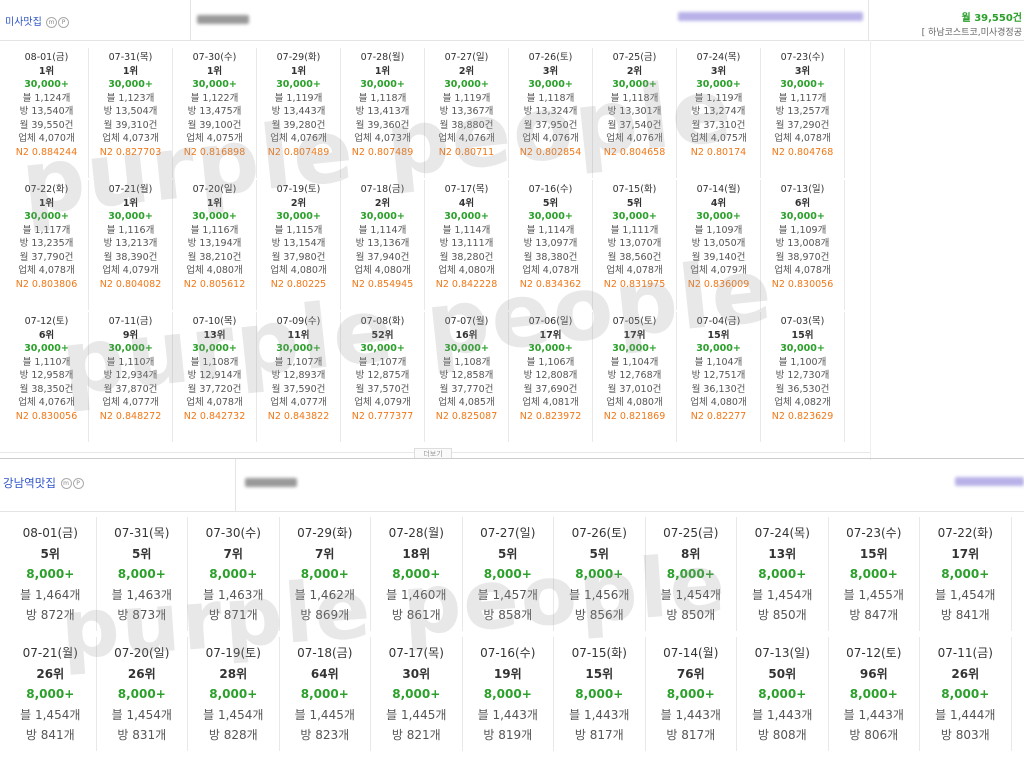 The width and height of the screenshot is (1024, 768). What do you see at coordinates (416, 673) in the screenshot?
I see `cell-rank: 30위` at bounding box center [416, 673].